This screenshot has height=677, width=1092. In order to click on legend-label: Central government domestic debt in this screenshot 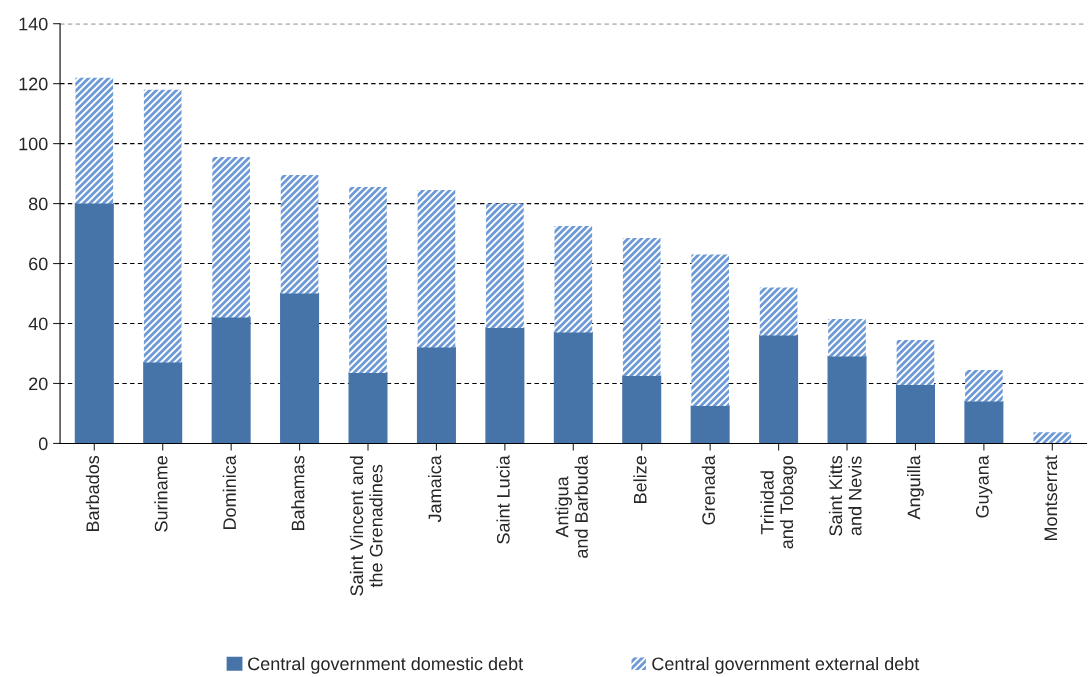, I will do `click(386, 665)`.